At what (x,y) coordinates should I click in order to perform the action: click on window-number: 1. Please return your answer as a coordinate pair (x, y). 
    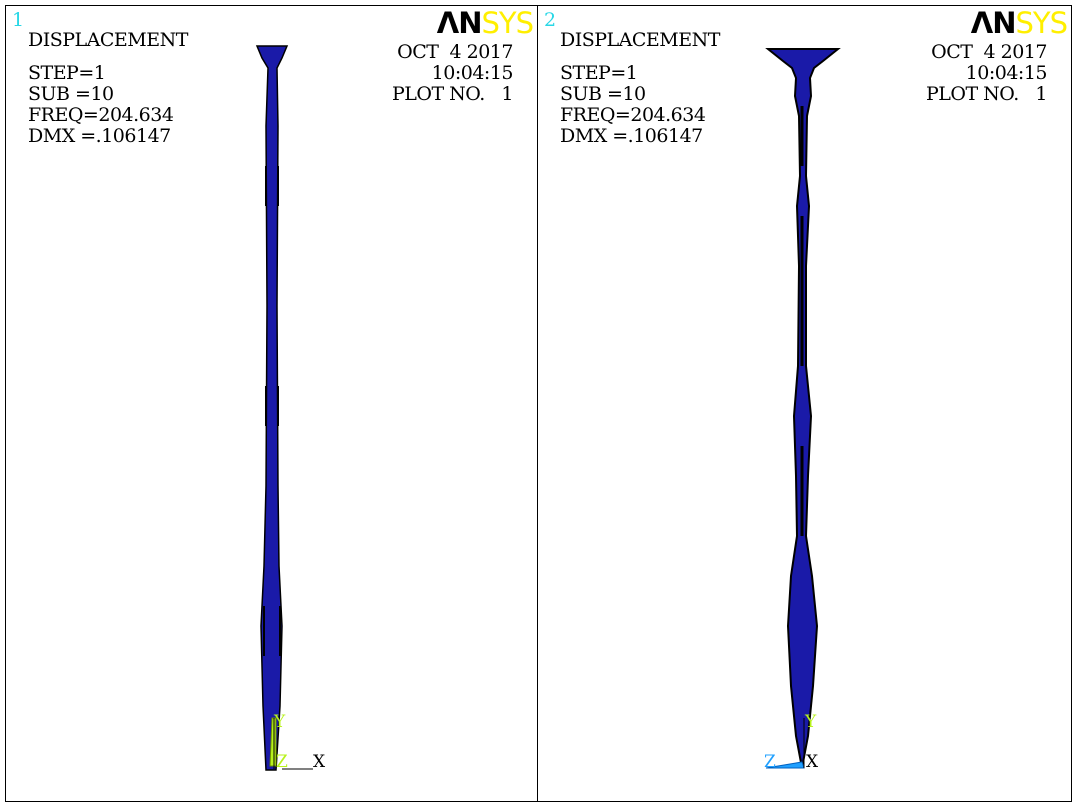
    Looking at the image, I should click on (18, 20).